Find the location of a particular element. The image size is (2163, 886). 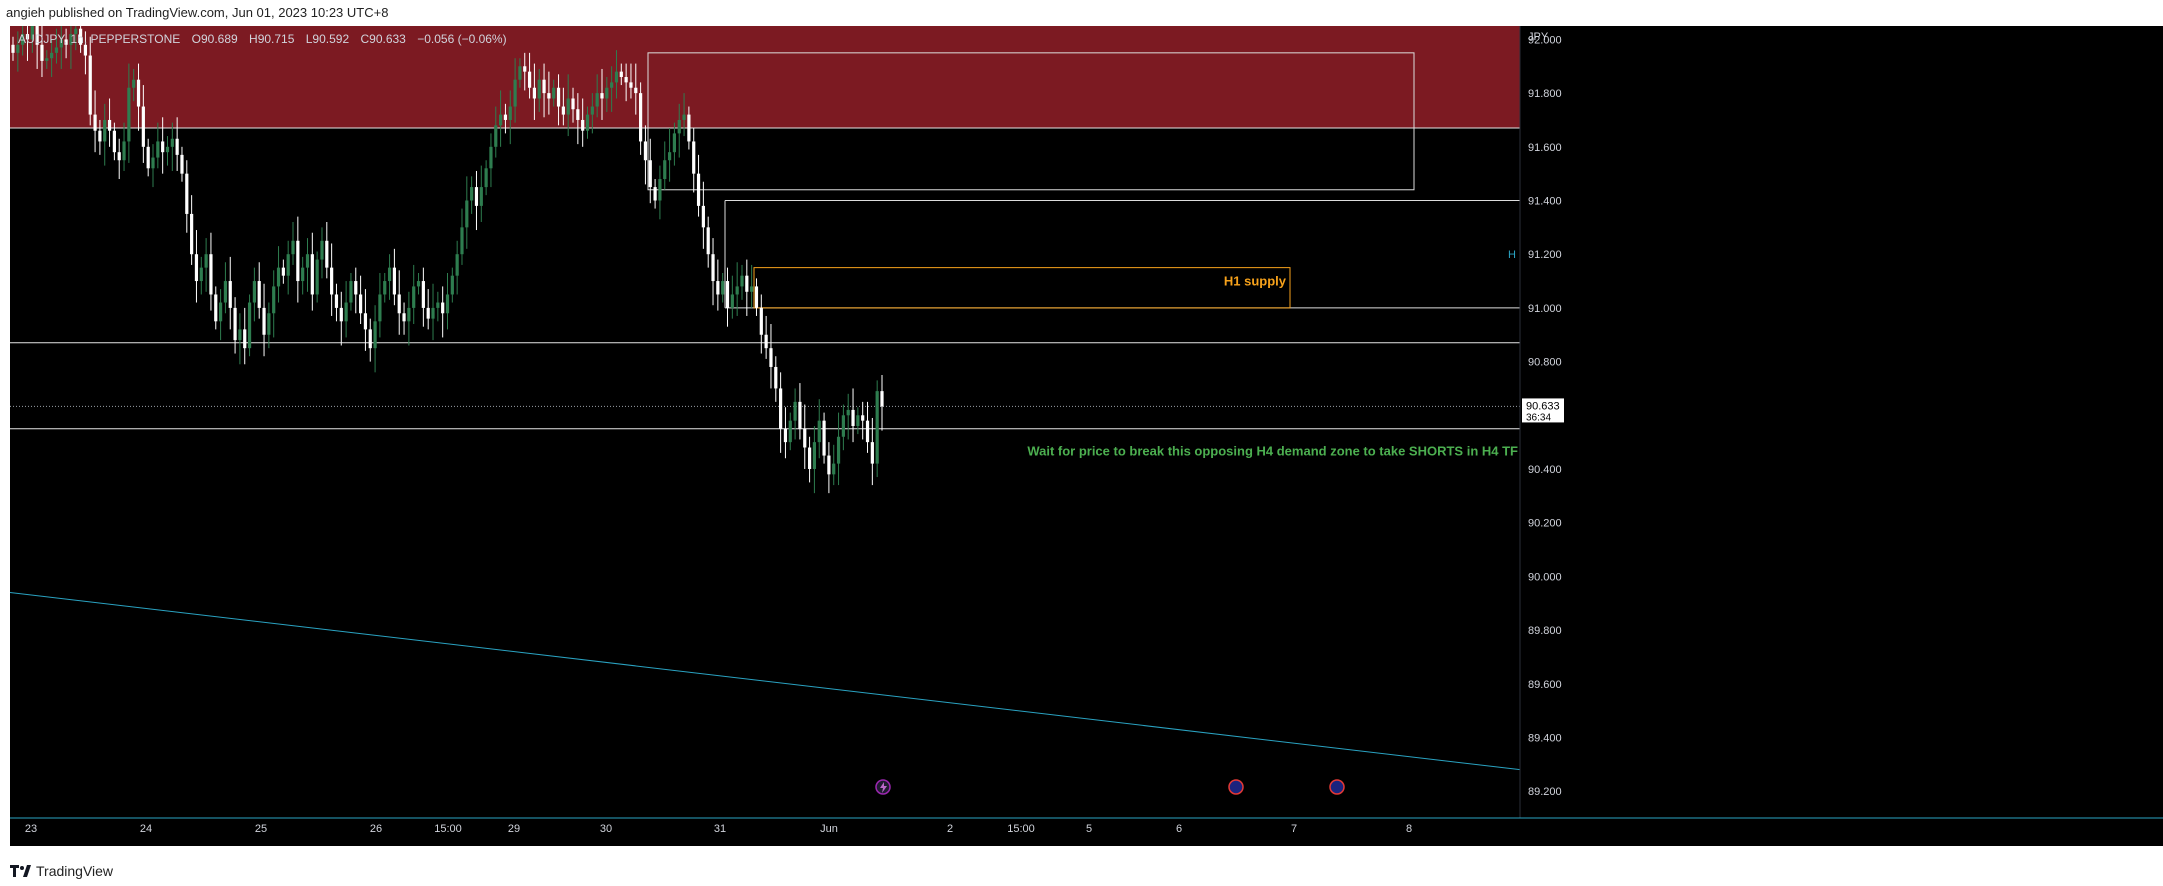

zone-box-upper is located at coordinates (1031, 121).